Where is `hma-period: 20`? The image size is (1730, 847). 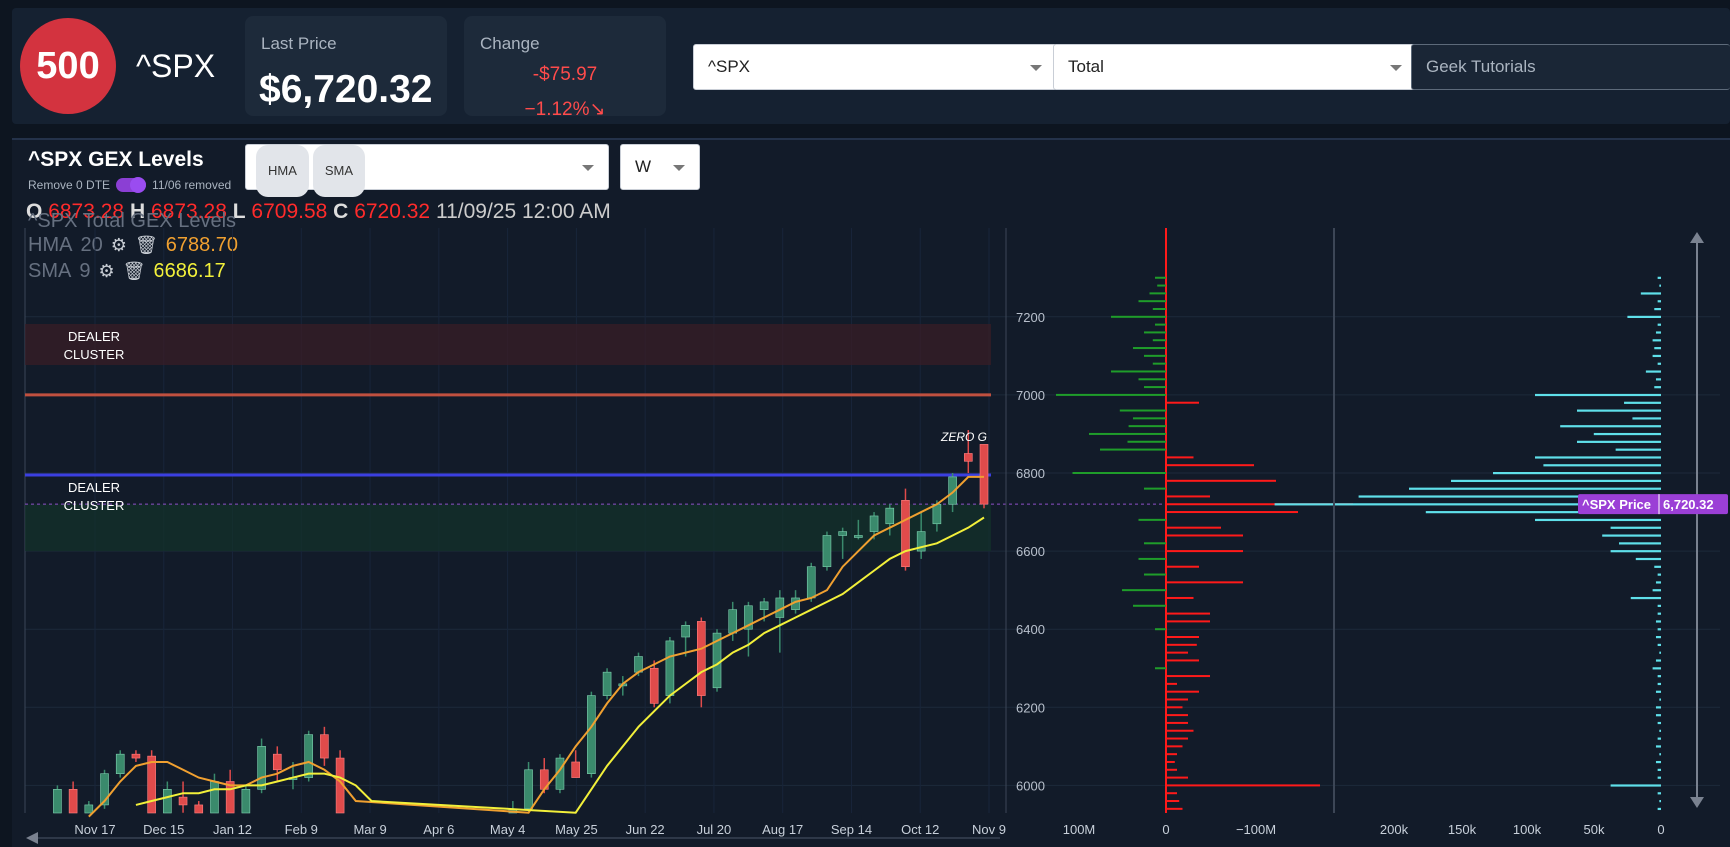
hma-period: 20 is located at coordinates (91, 245).